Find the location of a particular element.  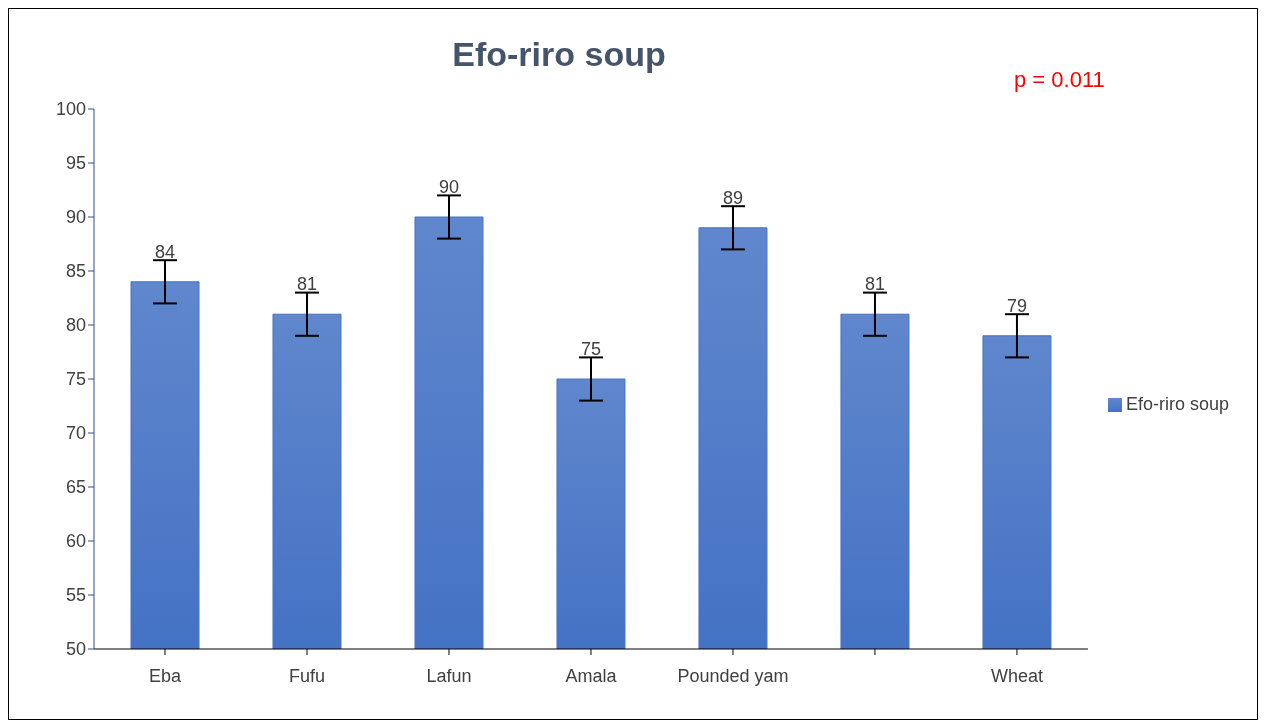

y-tick-label: 70 is located at coordinates (75, 433).